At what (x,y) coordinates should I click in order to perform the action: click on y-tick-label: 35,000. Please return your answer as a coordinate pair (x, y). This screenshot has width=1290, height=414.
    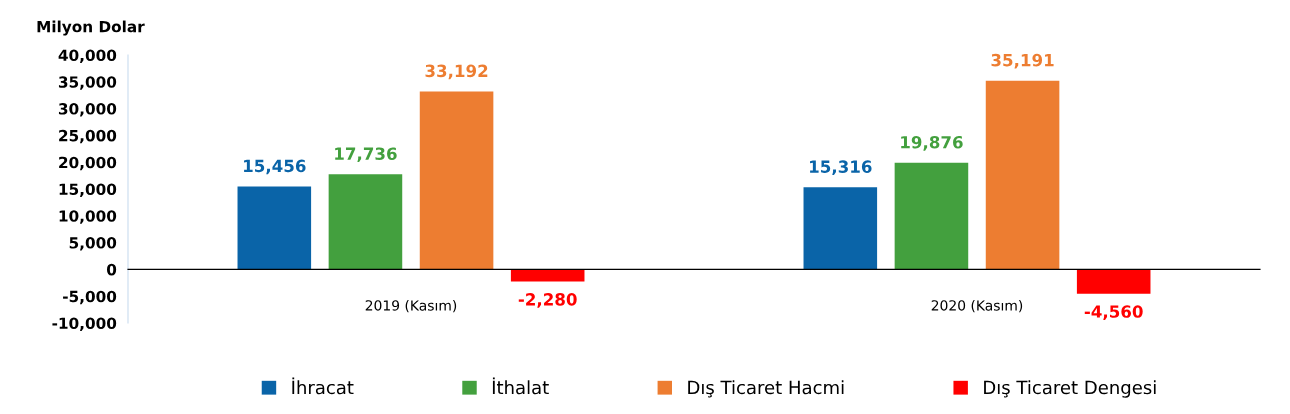
    Looking at the image, I should click on (87, 83).